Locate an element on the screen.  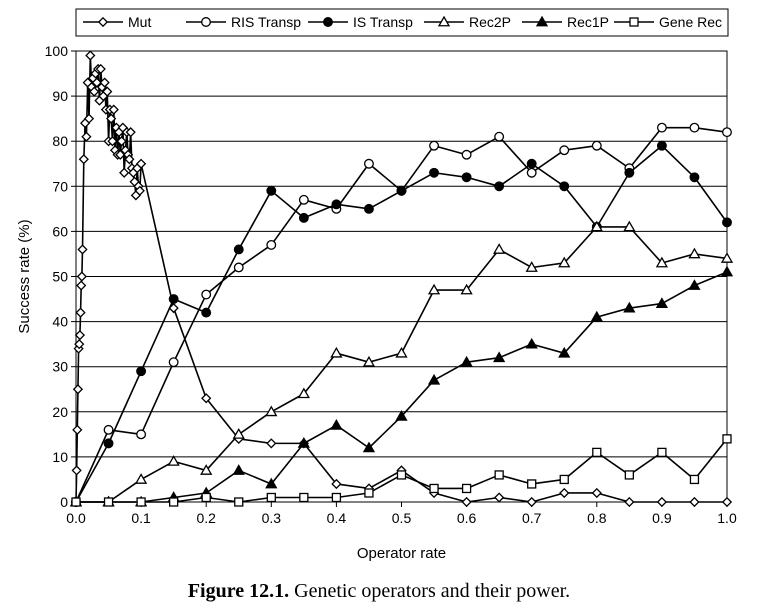
y-tick-label: 50 is located at coordinates (60, 277).